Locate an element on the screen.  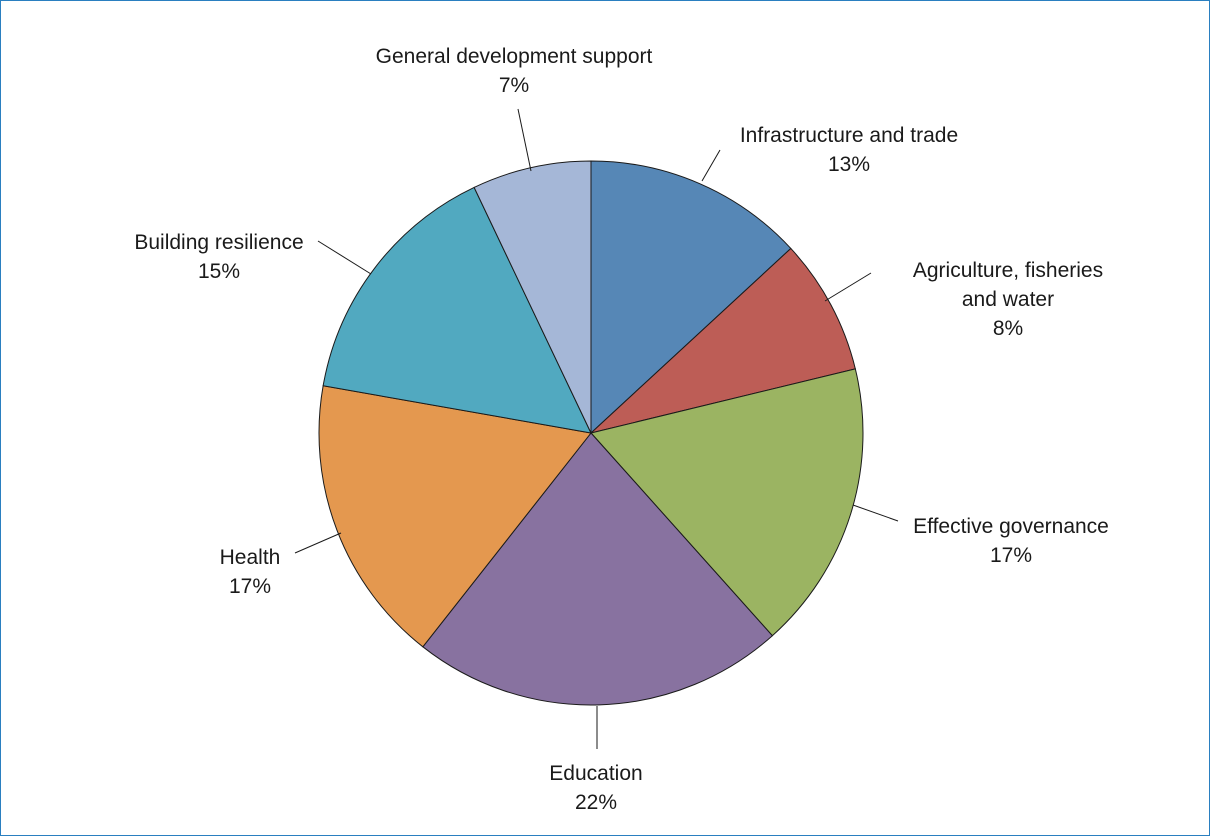
slice-value-5: 15% is located at coordinates (219, 271).